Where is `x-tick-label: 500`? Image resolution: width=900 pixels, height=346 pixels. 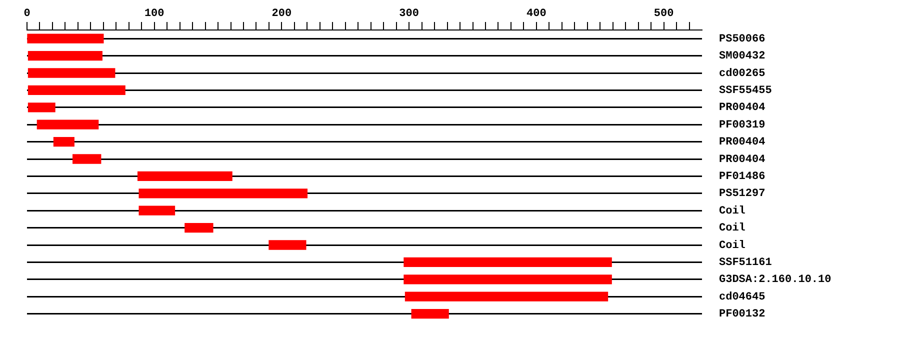 x-tick-label: 500 is located at coordinates (664, 14).